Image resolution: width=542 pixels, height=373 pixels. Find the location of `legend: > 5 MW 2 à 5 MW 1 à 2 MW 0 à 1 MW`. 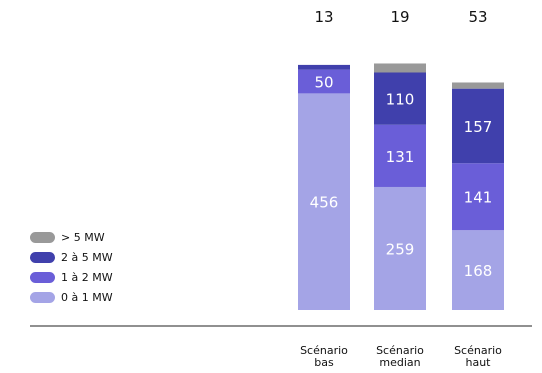

legend: > 5 MW 2 à 5 MW 1 à 2 MW 0 à 1 MW is located at coordinates (110, 267).